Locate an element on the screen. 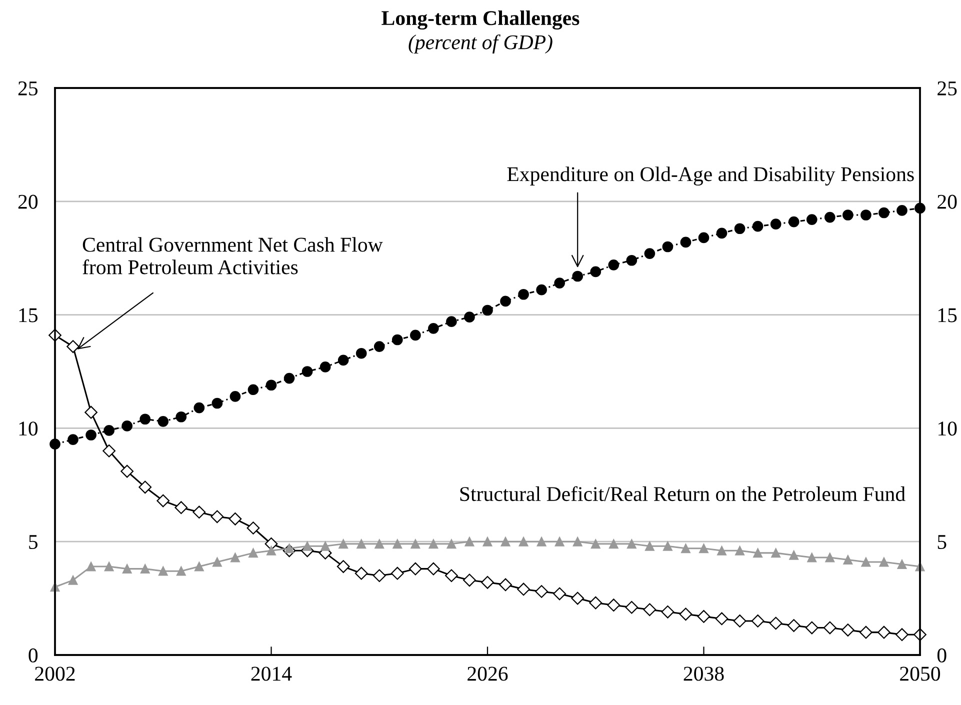 This screenshot has height=705, width=961. y-tick-label: 10 is located at coordinates (28, 429).